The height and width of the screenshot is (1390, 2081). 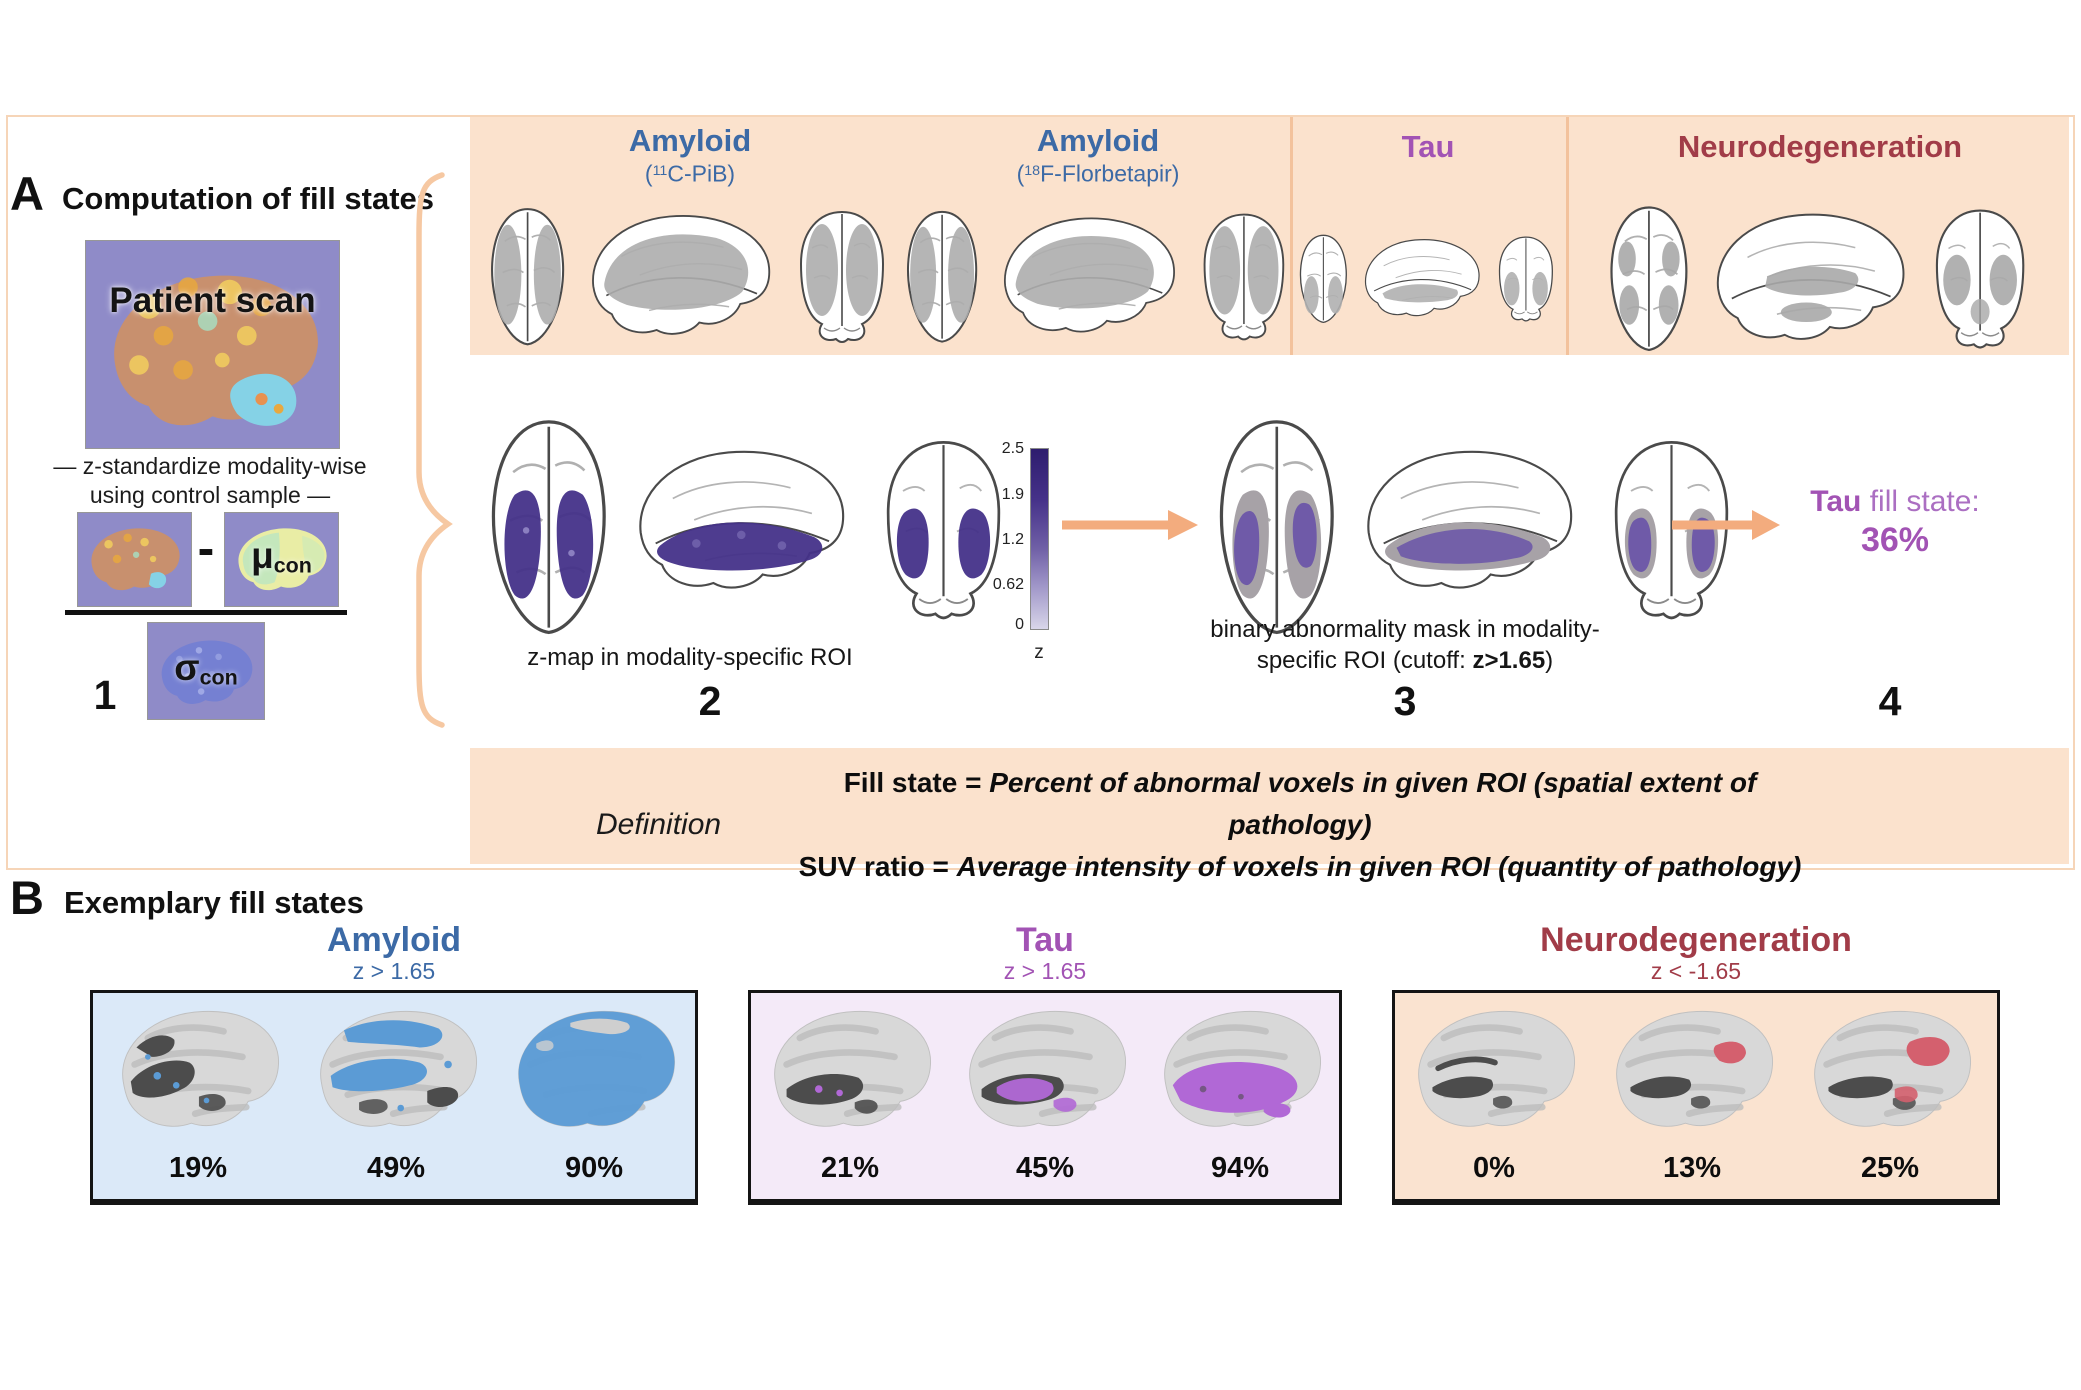 I want to click on b-header-tau: Tau z > 1.65, so click(x=1045, y=953).